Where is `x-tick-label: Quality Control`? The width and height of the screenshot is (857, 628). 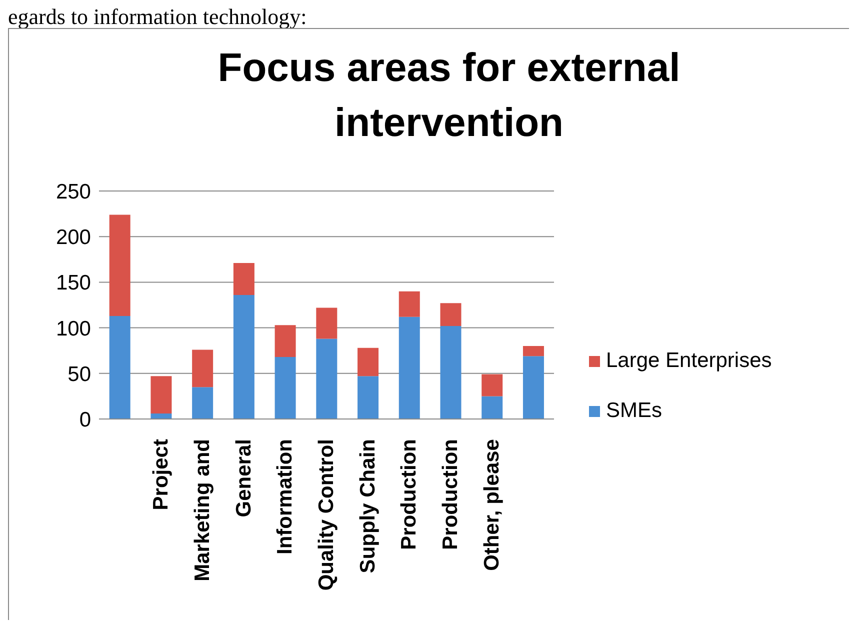
x-tick-label: Quality Control is located at coordinates (326, 515).